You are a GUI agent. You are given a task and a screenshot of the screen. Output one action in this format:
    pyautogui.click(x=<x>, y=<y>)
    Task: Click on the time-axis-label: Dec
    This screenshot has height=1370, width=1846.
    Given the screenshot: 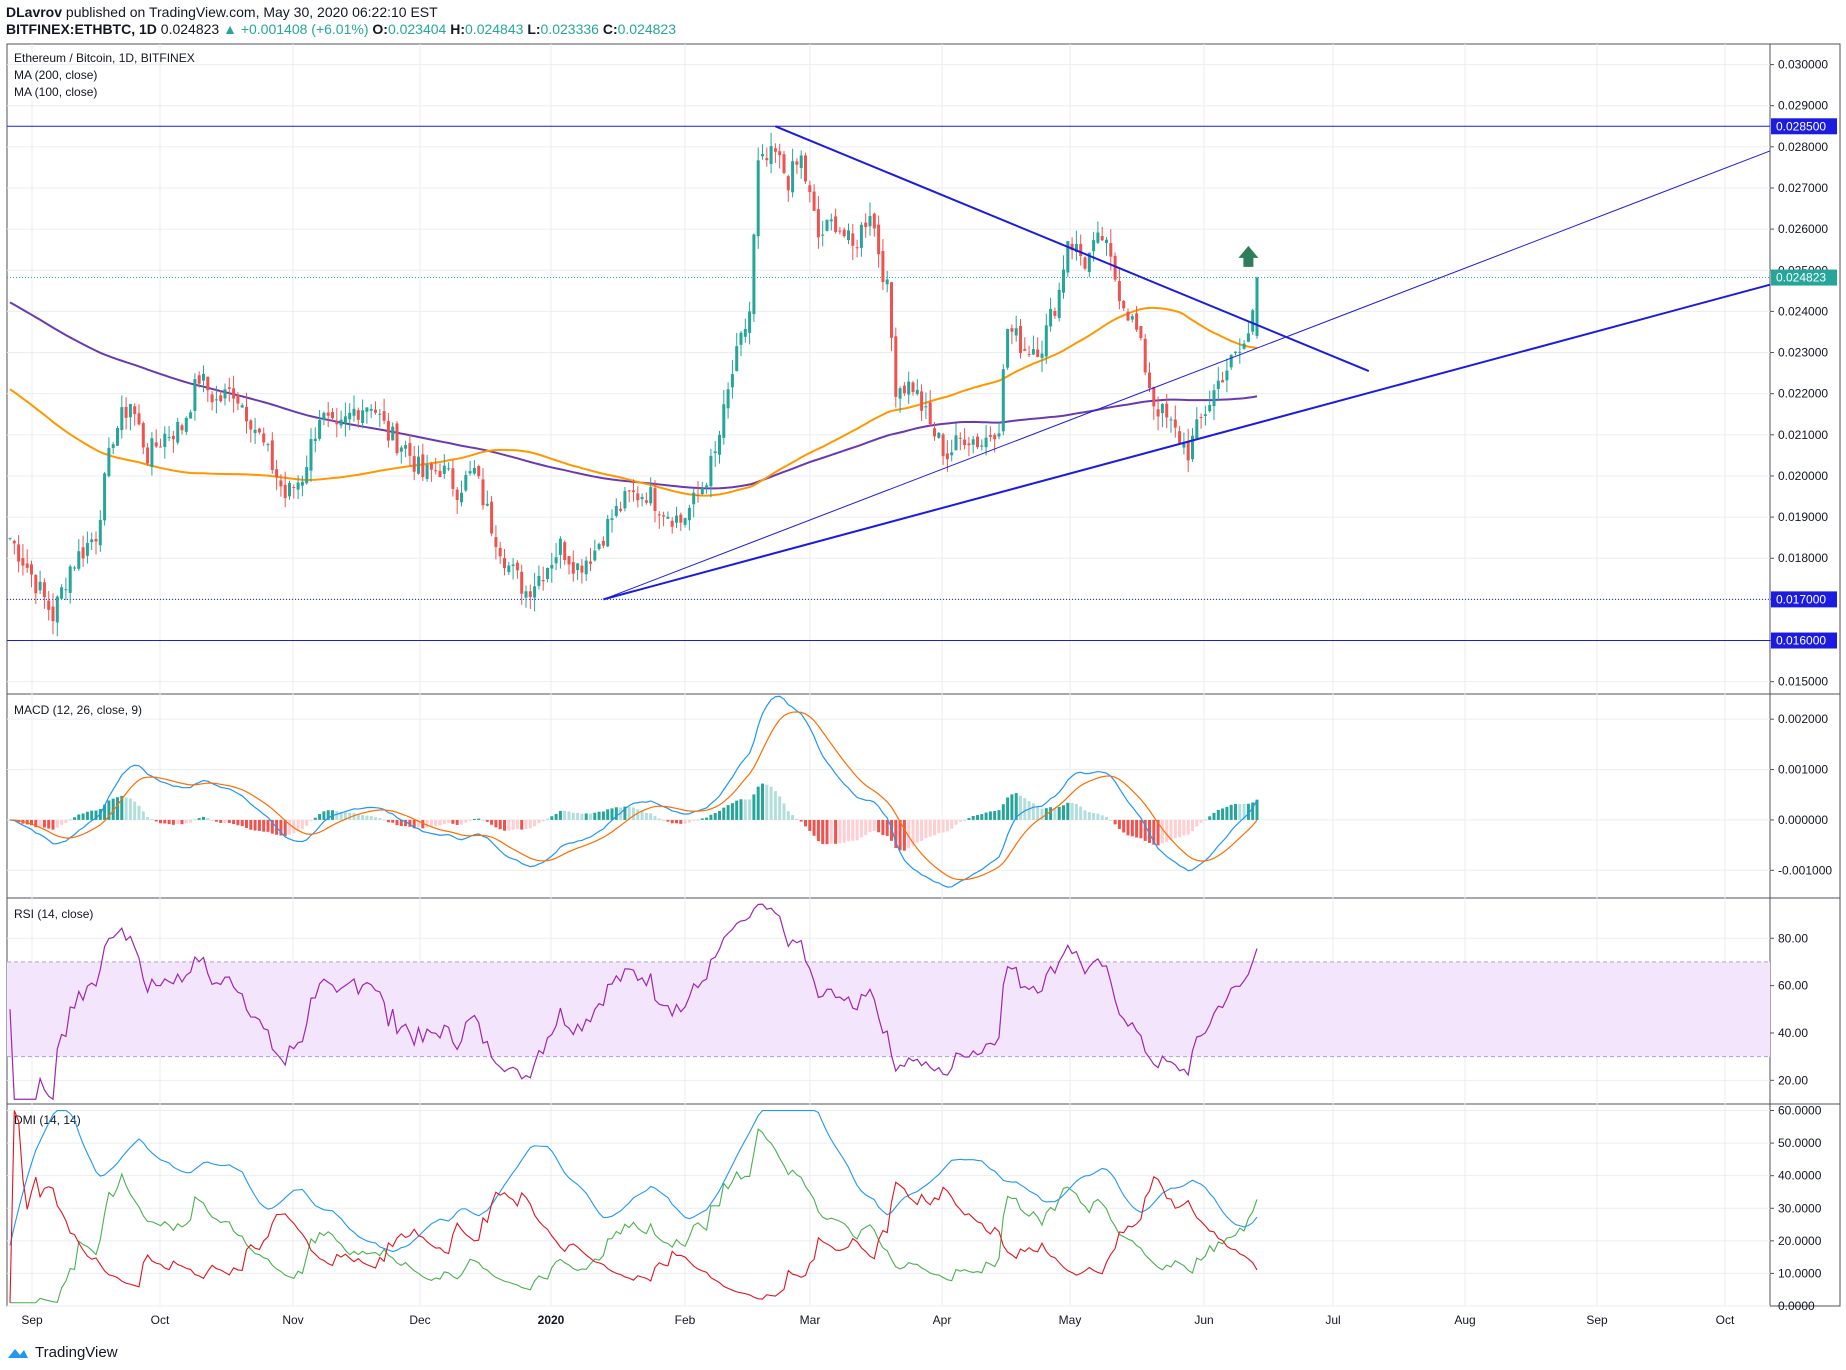 What is the action you would take?
    pyautogui.click(x=419, y=1320)
    